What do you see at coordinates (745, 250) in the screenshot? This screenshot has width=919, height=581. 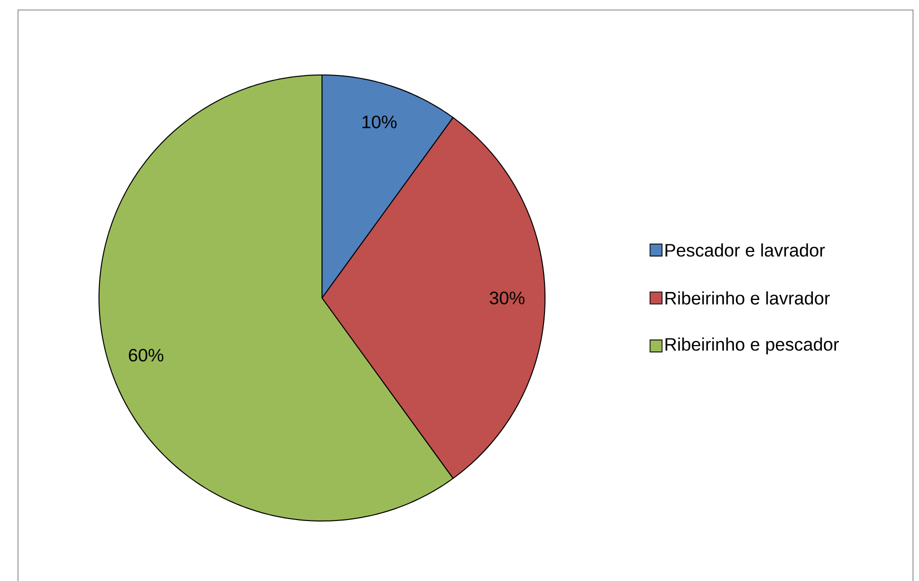 I see `legend-label: Pescador e lavrador` at bounding box center [745, 250].